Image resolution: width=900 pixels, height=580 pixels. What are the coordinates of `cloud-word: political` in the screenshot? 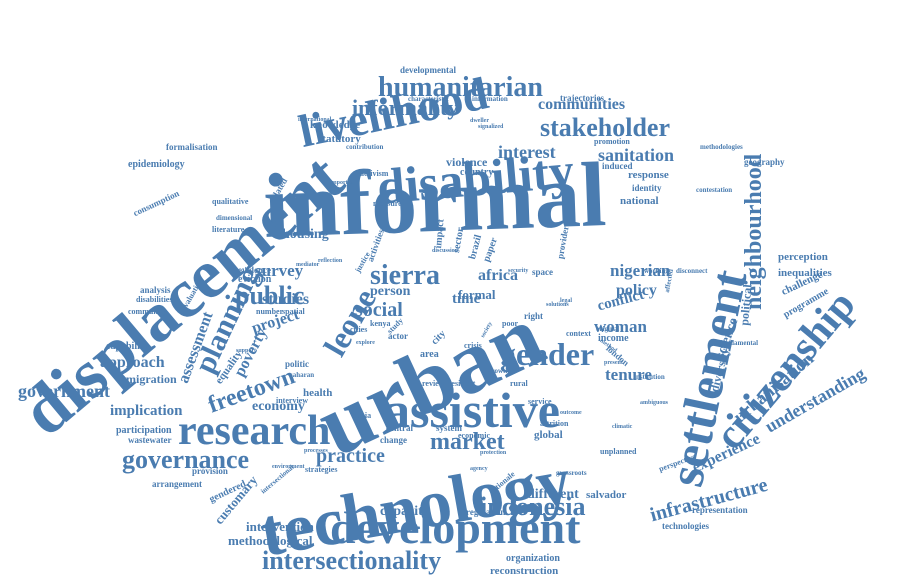 It's located at (746, 305).